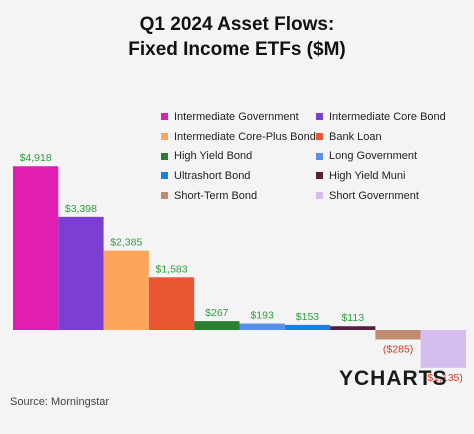  I want to click on bar-value-label-7: $113, so click(352, 318).